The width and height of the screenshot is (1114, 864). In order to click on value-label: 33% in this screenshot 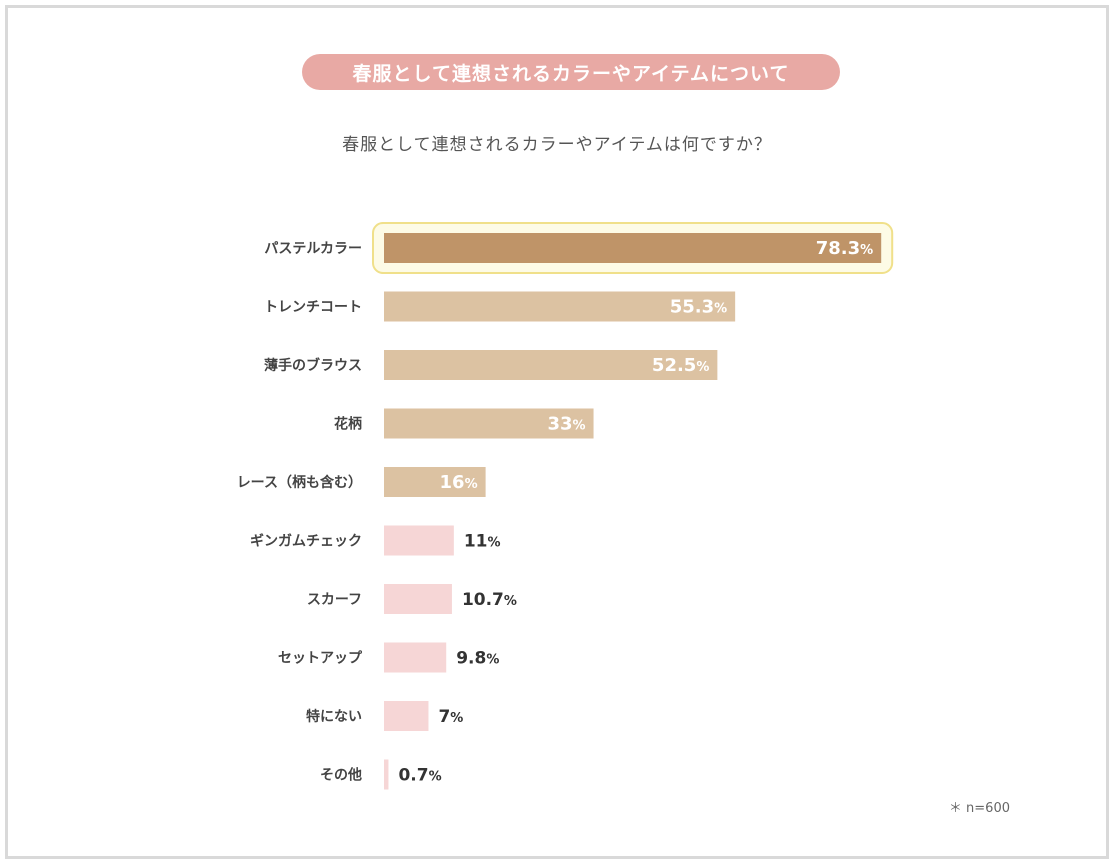, I will do `click(566, 424)`.